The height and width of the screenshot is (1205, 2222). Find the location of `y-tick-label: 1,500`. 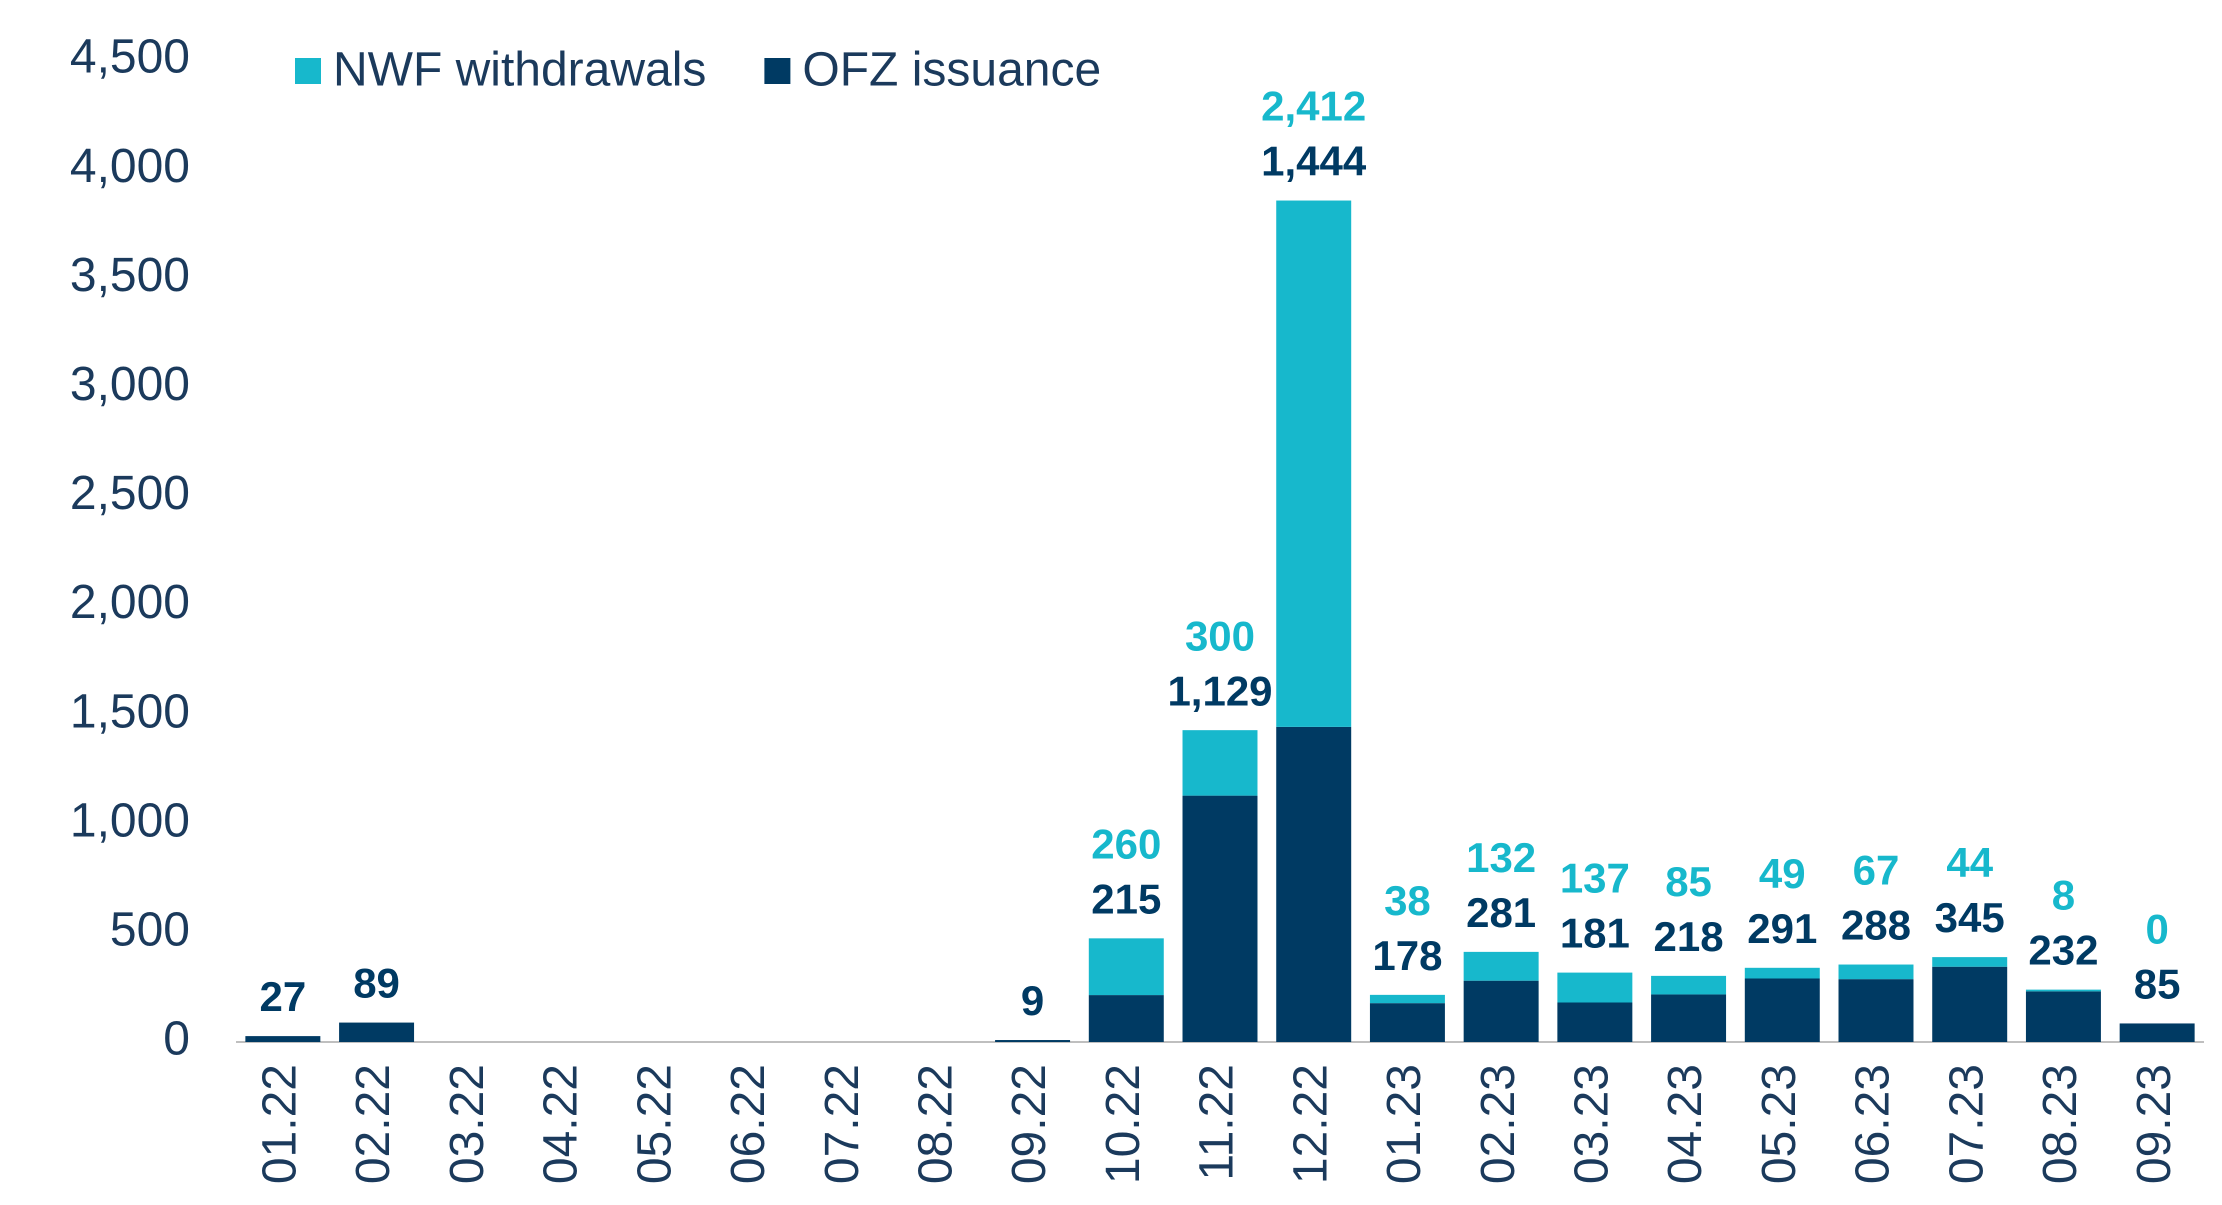

y-tick-label: 1,500 is located at coordinates (130, 711).